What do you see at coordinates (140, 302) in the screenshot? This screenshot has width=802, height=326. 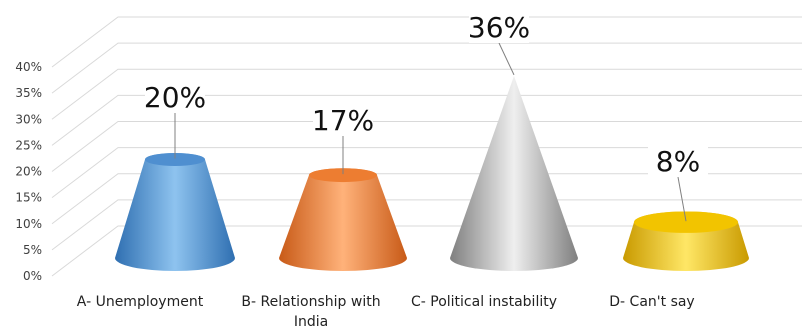 I see `category-label: A- Unemployment` at bounding box center [140, 302].